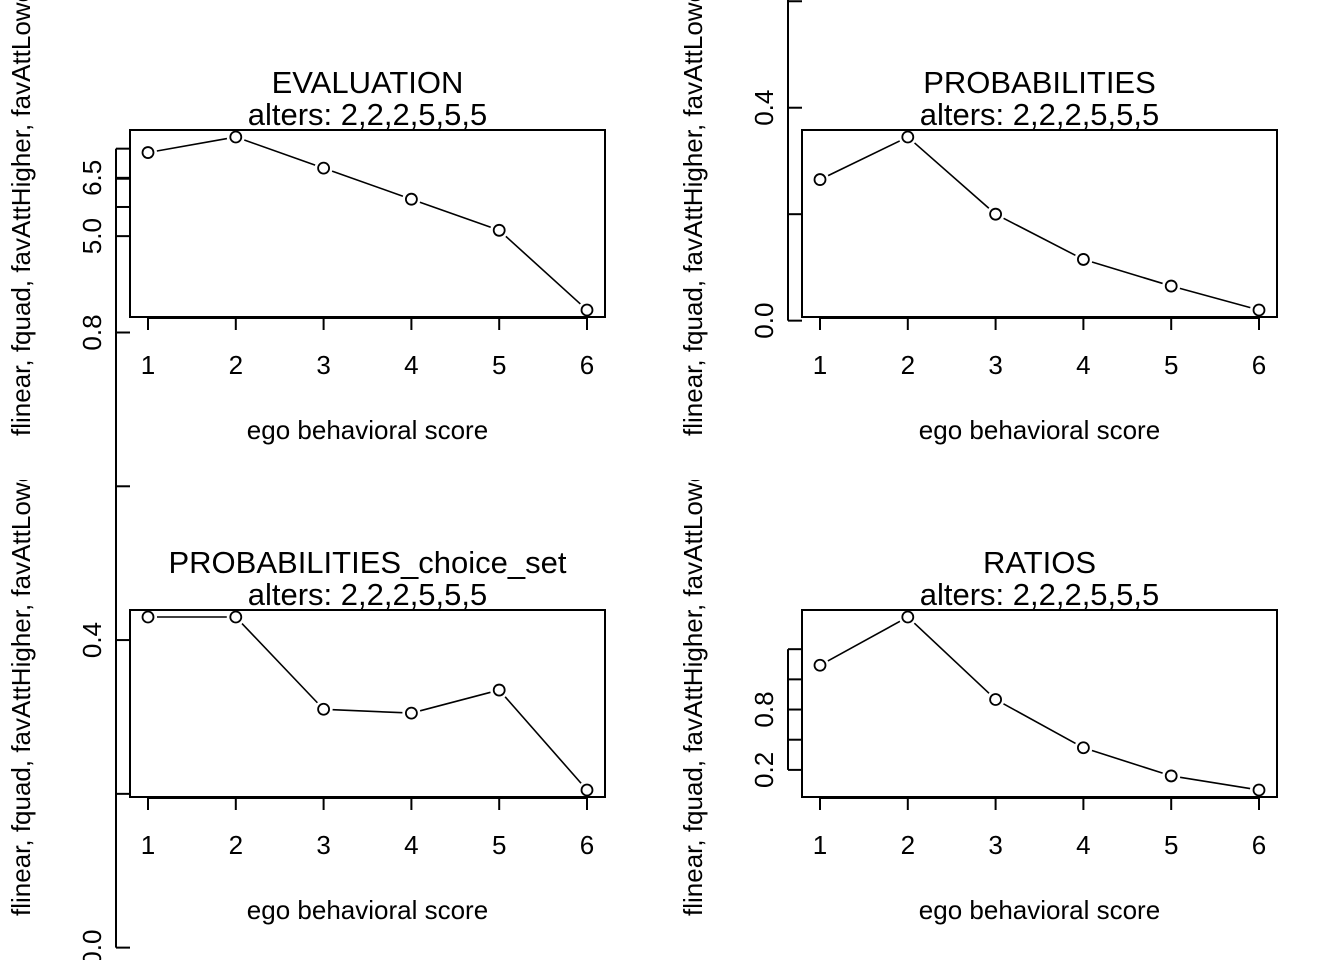 This screenshot has height=960, width=1344. Describe the element at coordinates (764, 770) in the screenshot. I see `y-tick-label: 0.2` at that location.